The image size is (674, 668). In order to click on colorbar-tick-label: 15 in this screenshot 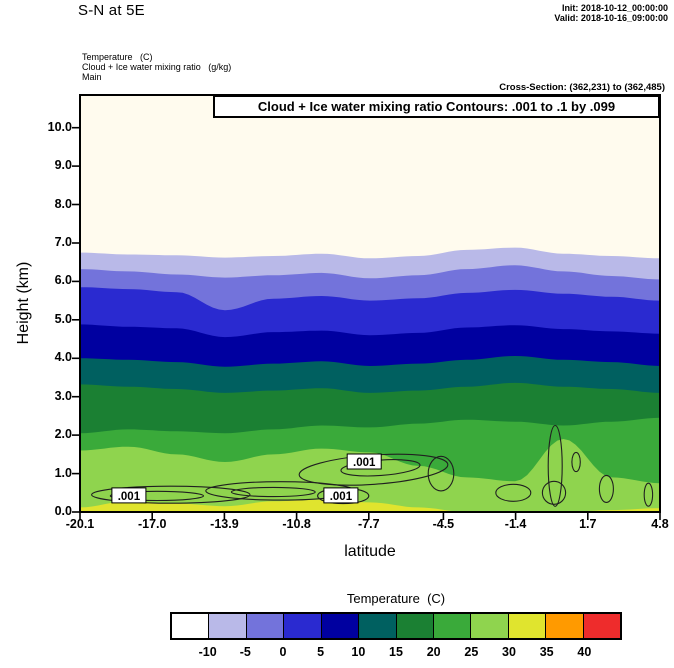, I will do `click(396, 652)`.